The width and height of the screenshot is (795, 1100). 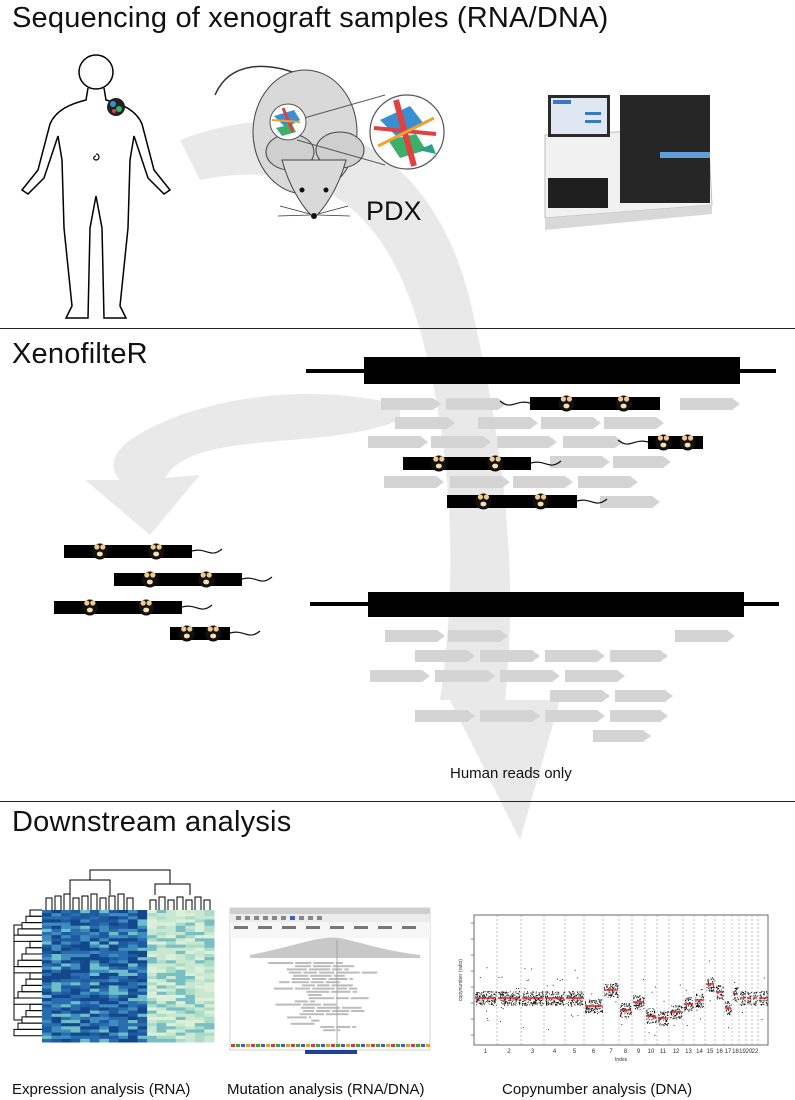 What do you see at coordinates (400, 676) in the screenshot?
I see `read-arrow` at bounding box center [400, 676].